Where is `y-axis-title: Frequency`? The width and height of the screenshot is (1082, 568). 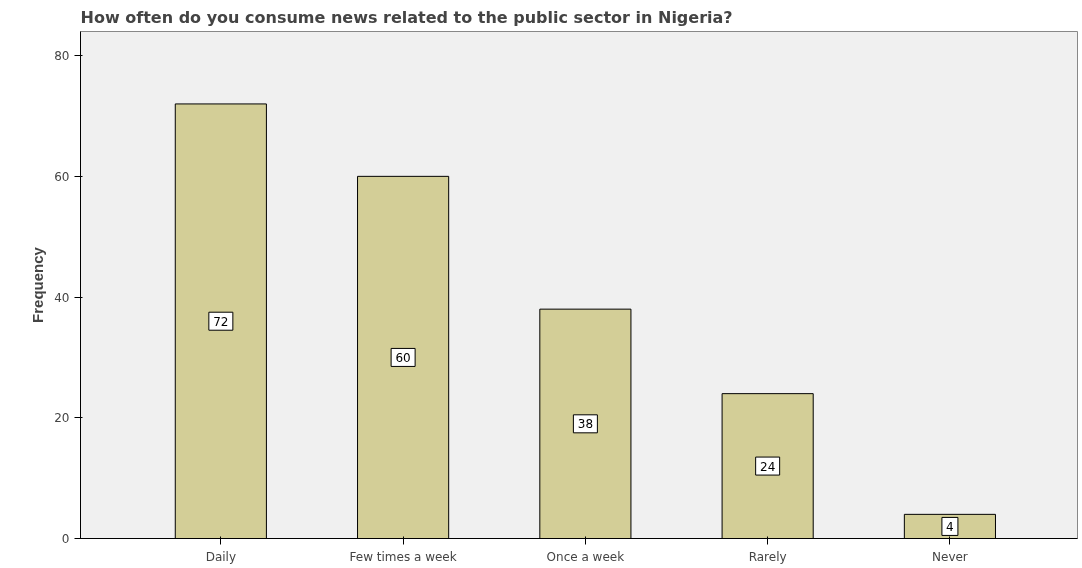
y-axis-title: Frequency is located at coordinates (38, 284).